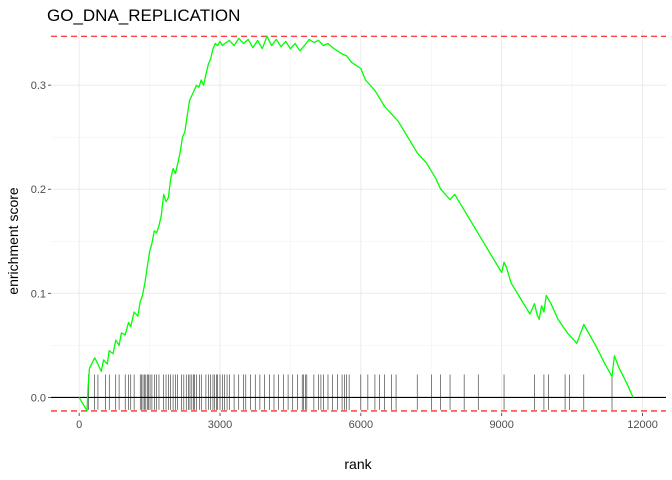 Image resolution: width=672 pixels, height=480 pixels. I want to click on x-axis-ticks: 0 3000 6000 9000 12000, so click(367, 422).